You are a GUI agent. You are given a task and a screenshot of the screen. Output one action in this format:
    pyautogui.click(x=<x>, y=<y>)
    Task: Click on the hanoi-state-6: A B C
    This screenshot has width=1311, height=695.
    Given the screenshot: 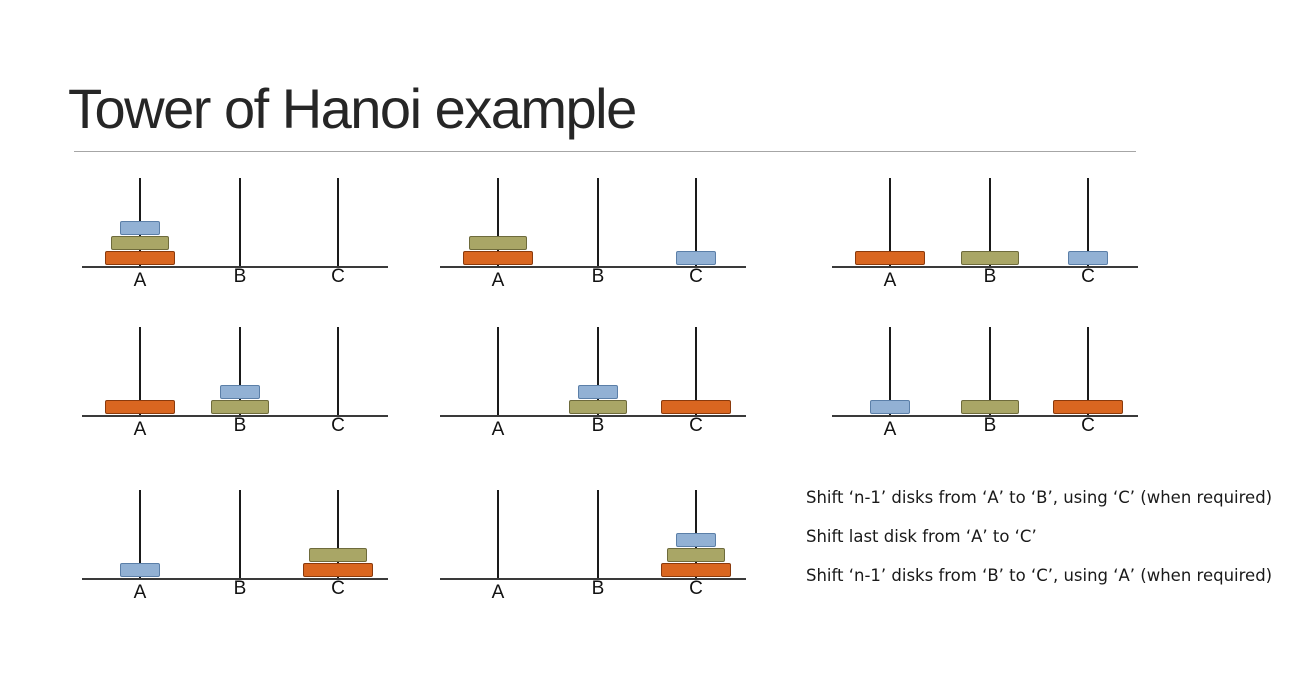 What is the action you would take?
    pyautogui.click(x=992, y=397)
    